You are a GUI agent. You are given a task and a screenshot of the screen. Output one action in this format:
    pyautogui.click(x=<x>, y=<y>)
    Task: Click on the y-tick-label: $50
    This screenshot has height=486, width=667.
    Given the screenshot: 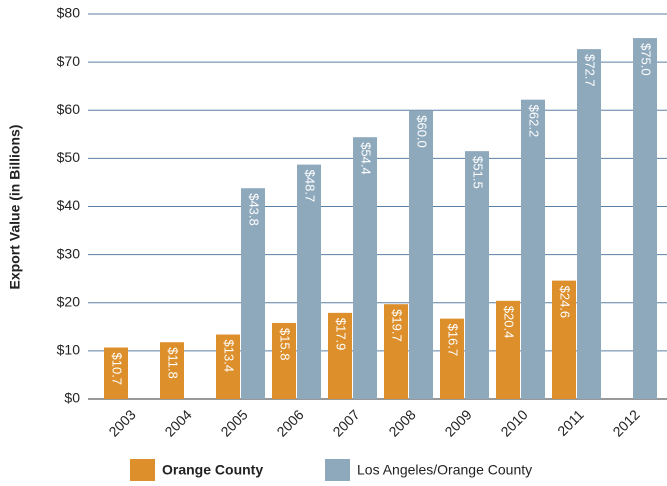 What is the action you would take?
    pyautogui.click(x=69, y=157)
    